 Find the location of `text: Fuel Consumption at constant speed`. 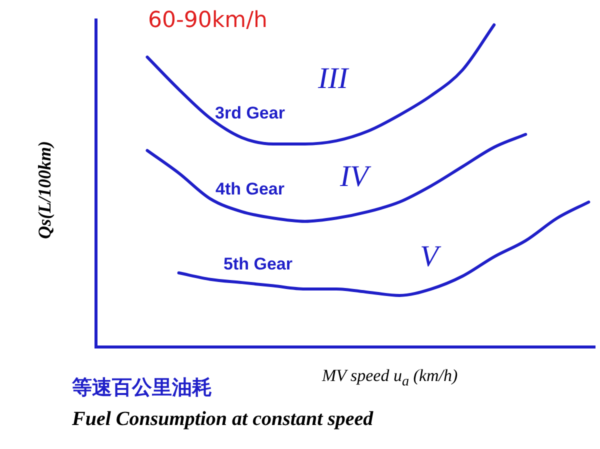

text: Fuel Consumption at constant speed is located at coordinates (223, 419).